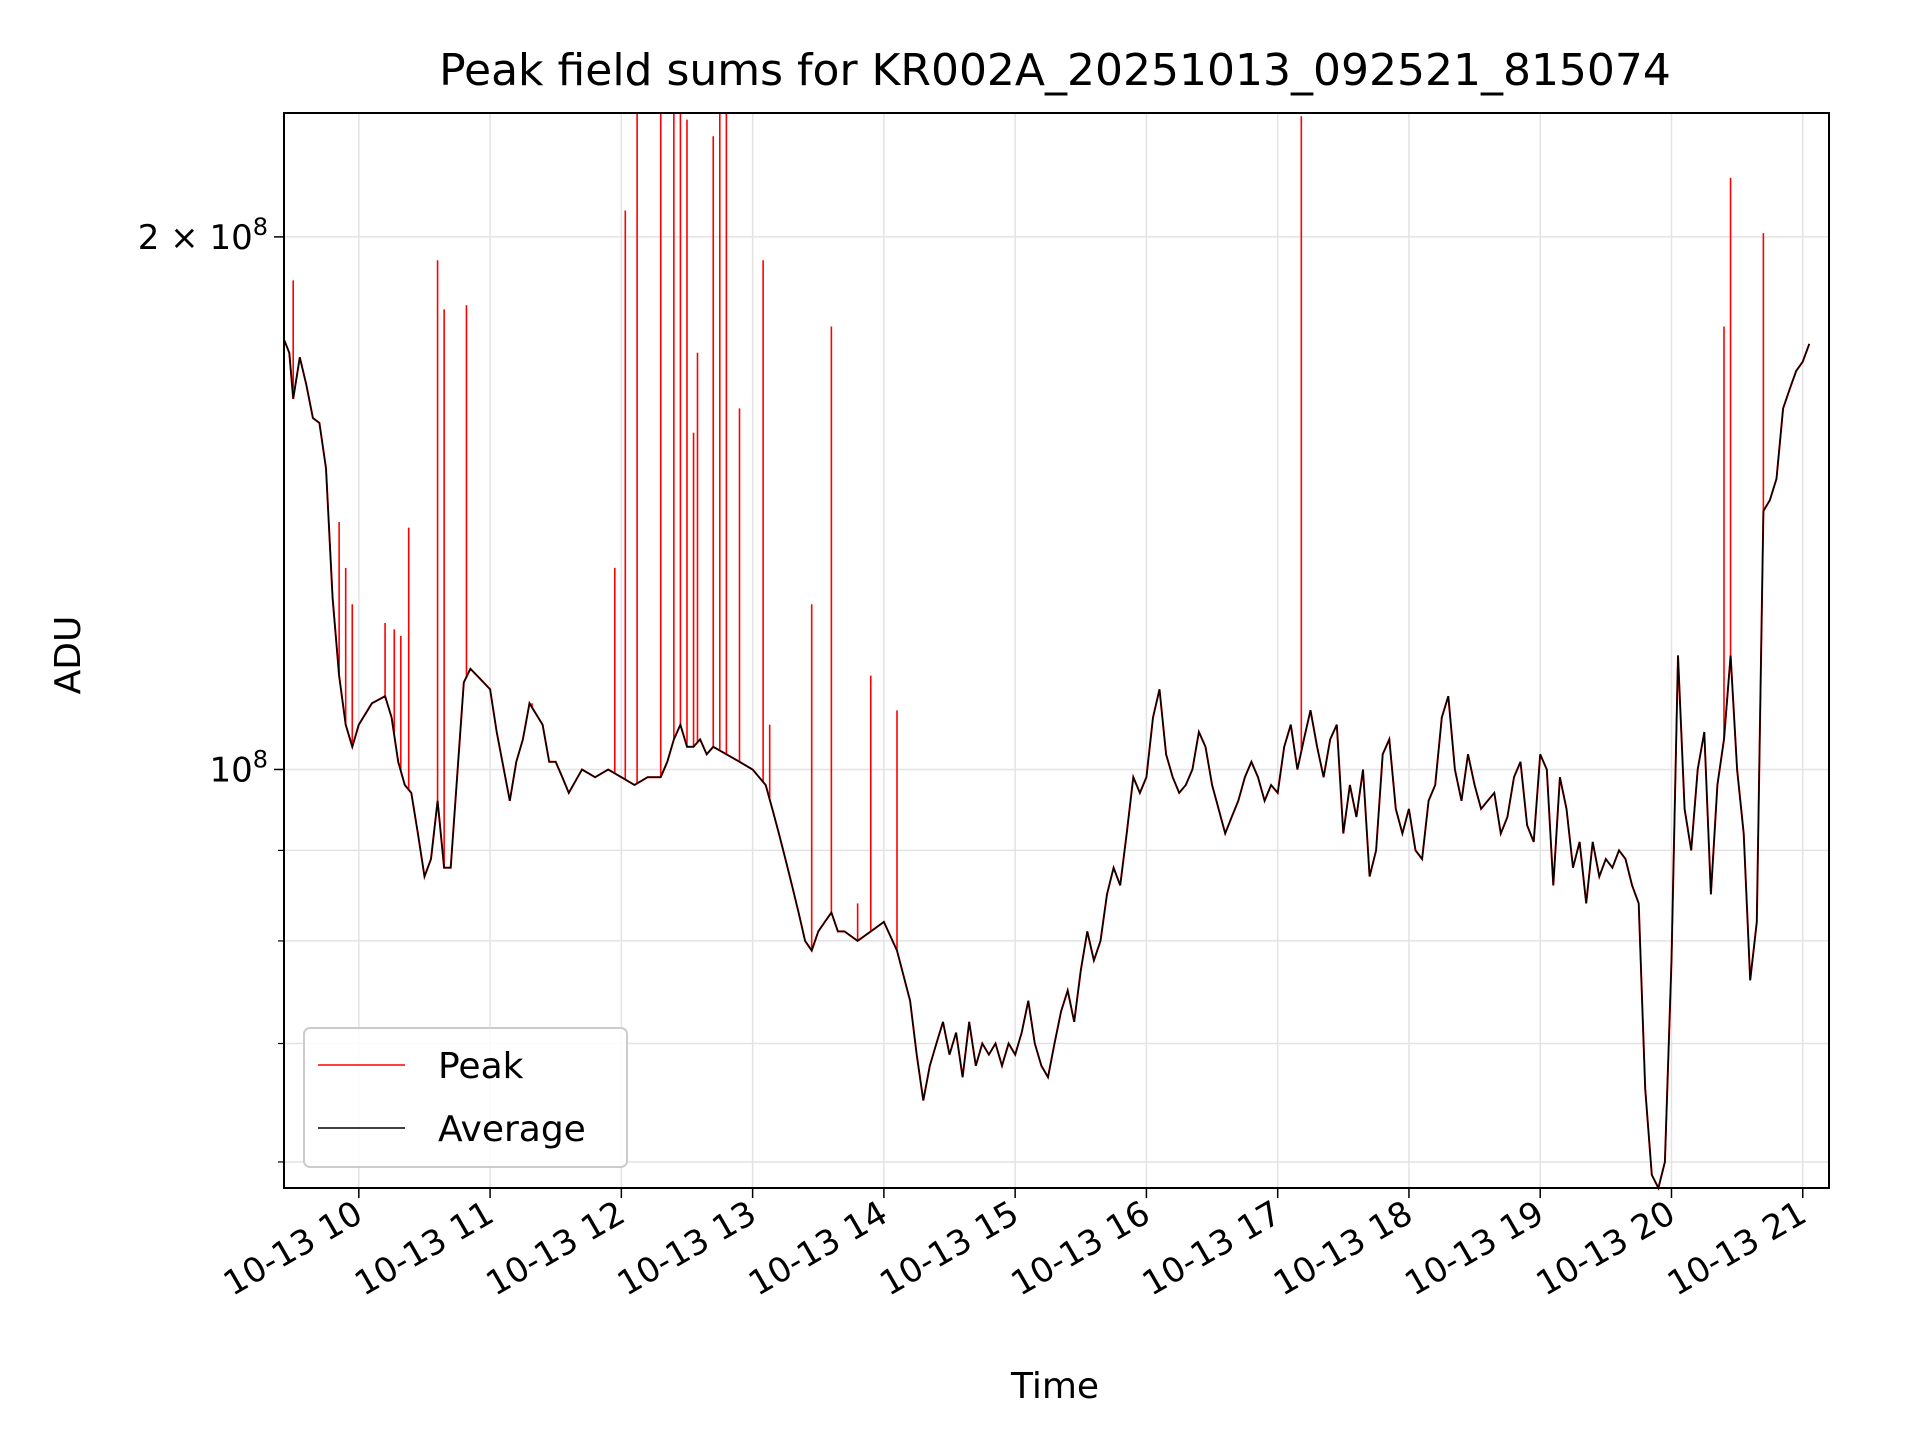 Image resolution: width=1920 pixels, height=1444 pixels. I want to click on x-tick-label: 10-13 11, so click(424, 1248).